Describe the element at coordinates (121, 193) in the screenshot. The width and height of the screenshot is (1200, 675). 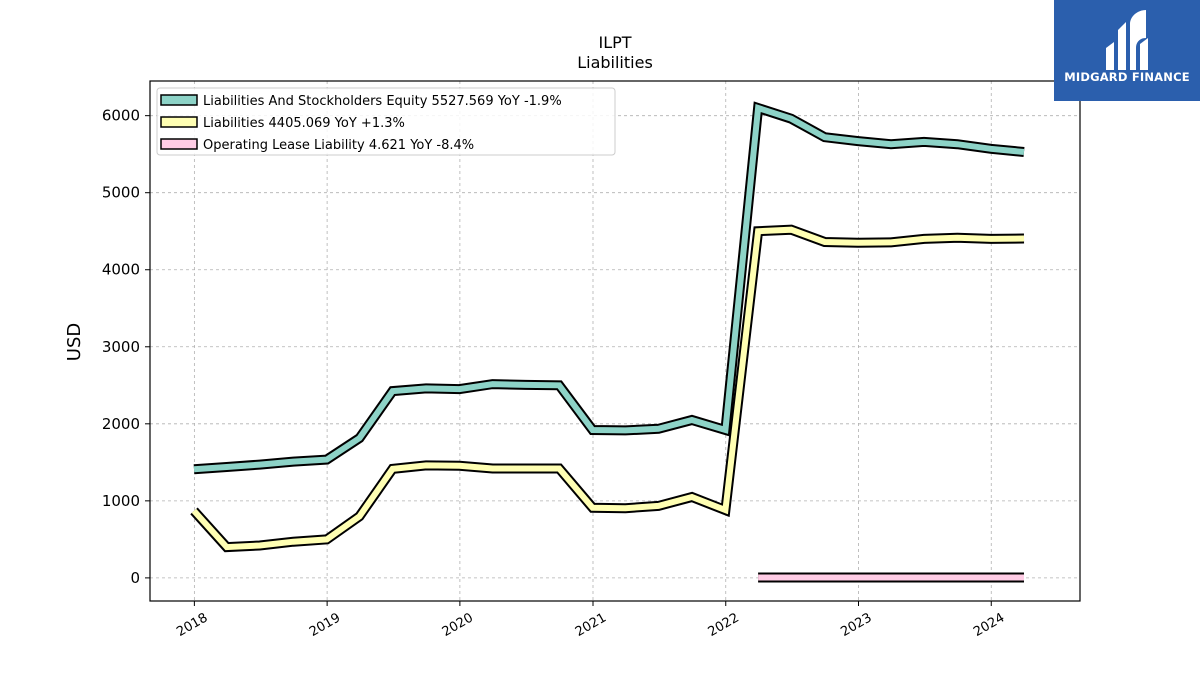
I see `y-tick-label: 5000` at that location.